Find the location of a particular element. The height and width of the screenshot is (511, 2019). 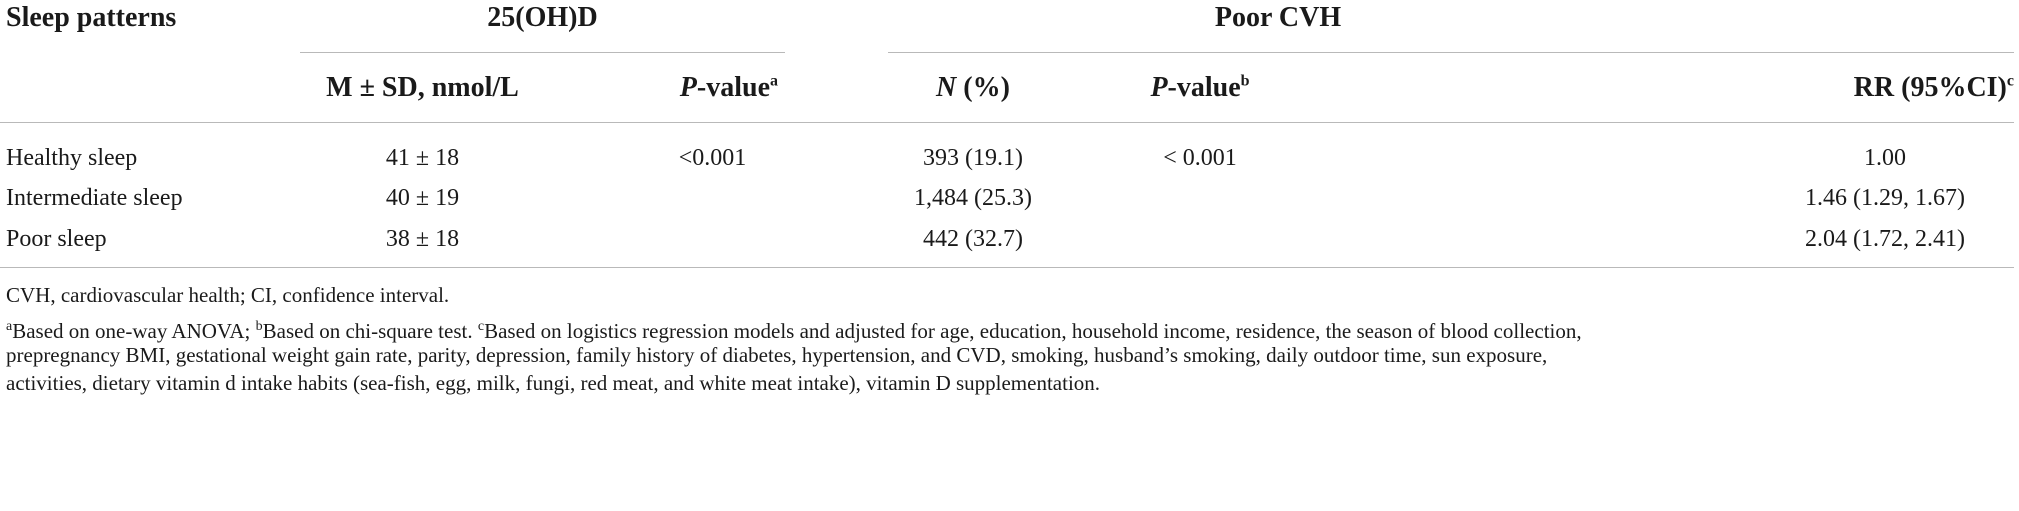

cell-n-percent: 442 (32.7) is located at coordinates (973, 239).